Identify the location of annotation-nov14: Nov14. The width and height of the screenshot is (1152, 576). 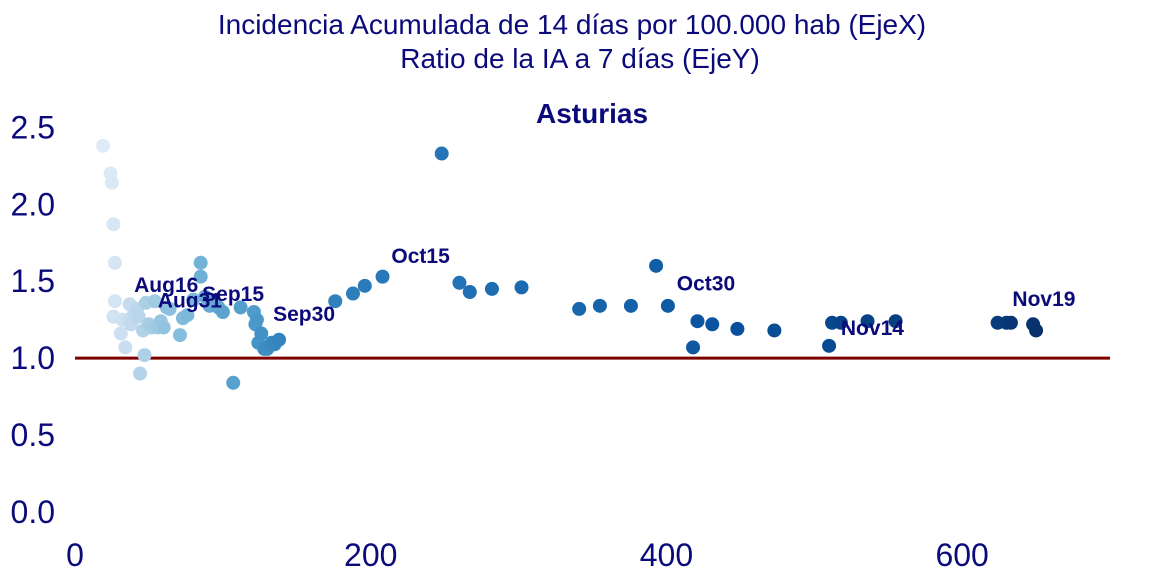
(872, 328).